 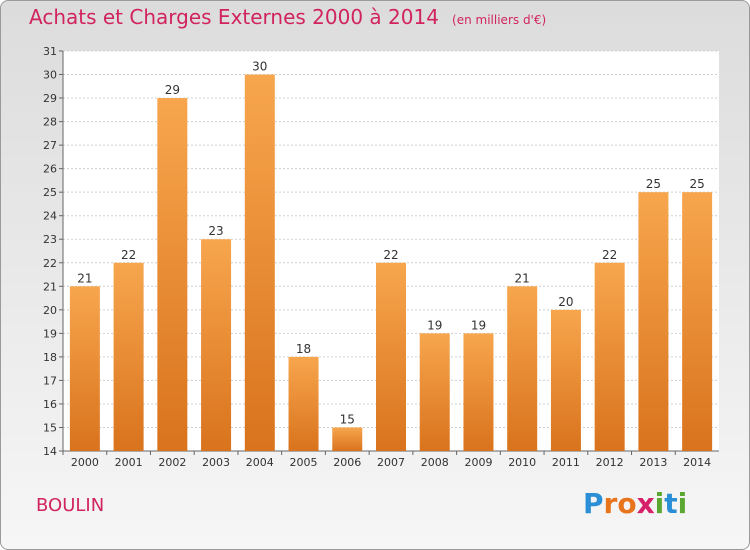 I want to click on y-tick-label: 18, so click(x=50, y=357).